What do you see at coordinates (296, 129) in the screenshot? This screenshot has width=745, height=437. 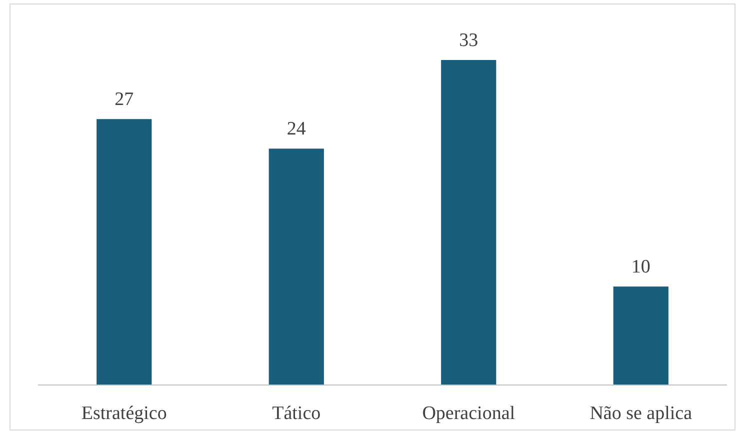 I see `data-label: 24` at bounding box center [296, 129].